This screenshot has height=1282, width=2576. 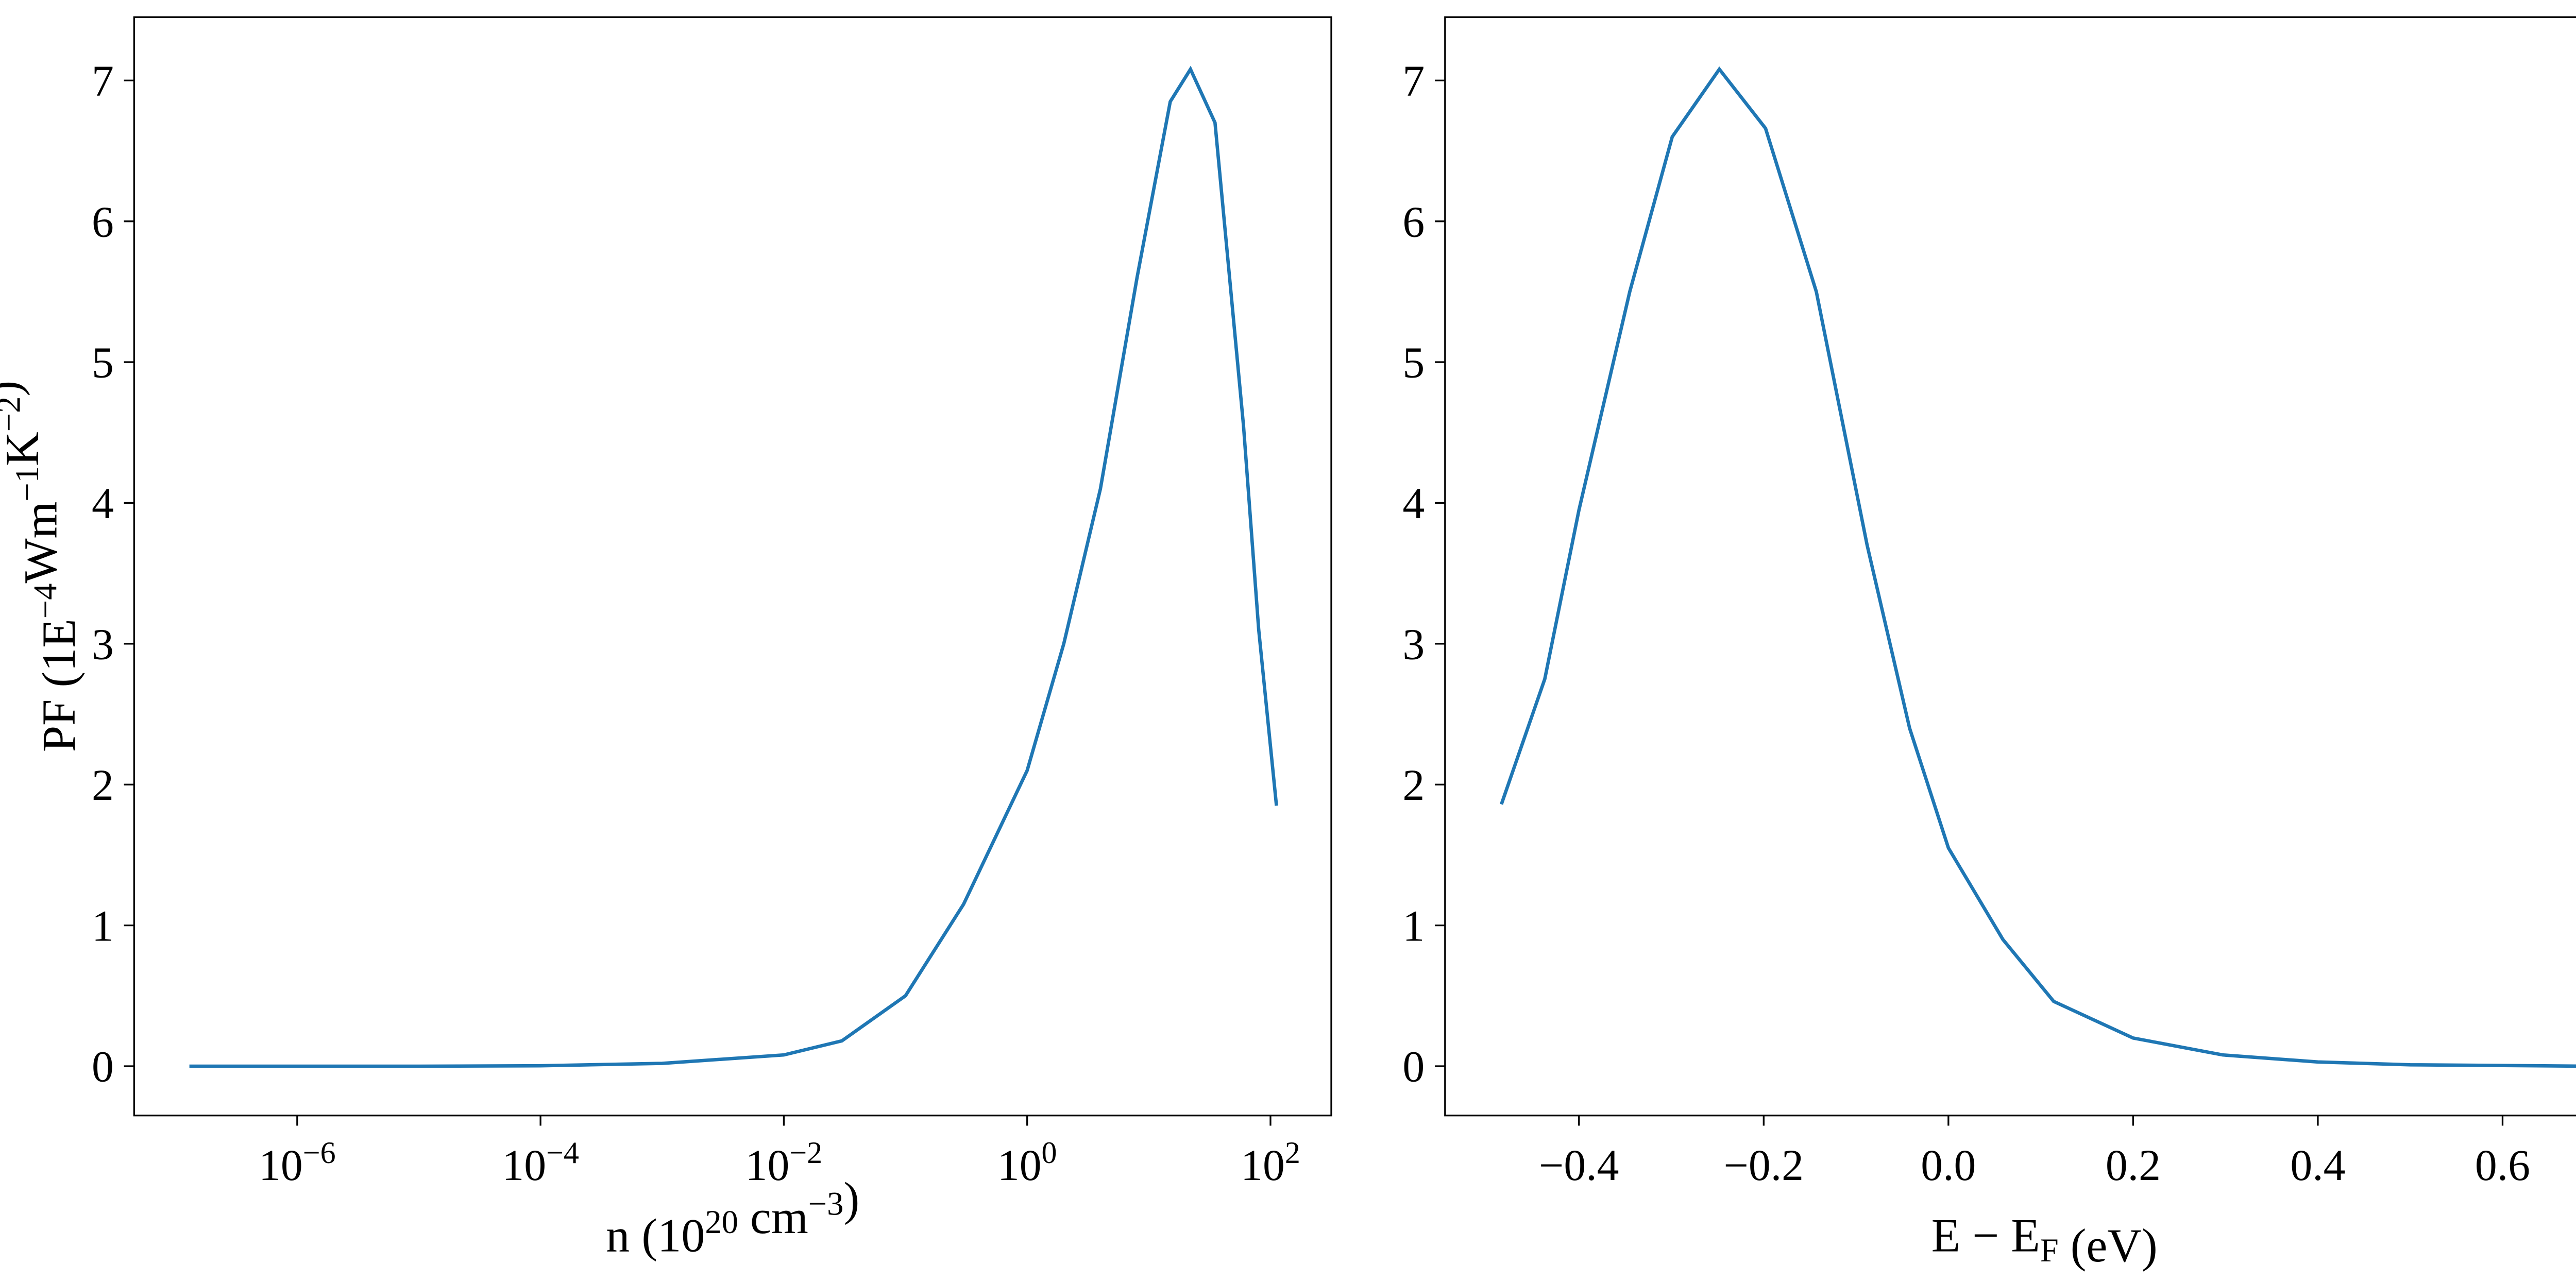 What do you see at coordinates (1948, 1165) in the screenshot?
I see `x-tick-label: 0.0` at bounding box center [1948, 1165].